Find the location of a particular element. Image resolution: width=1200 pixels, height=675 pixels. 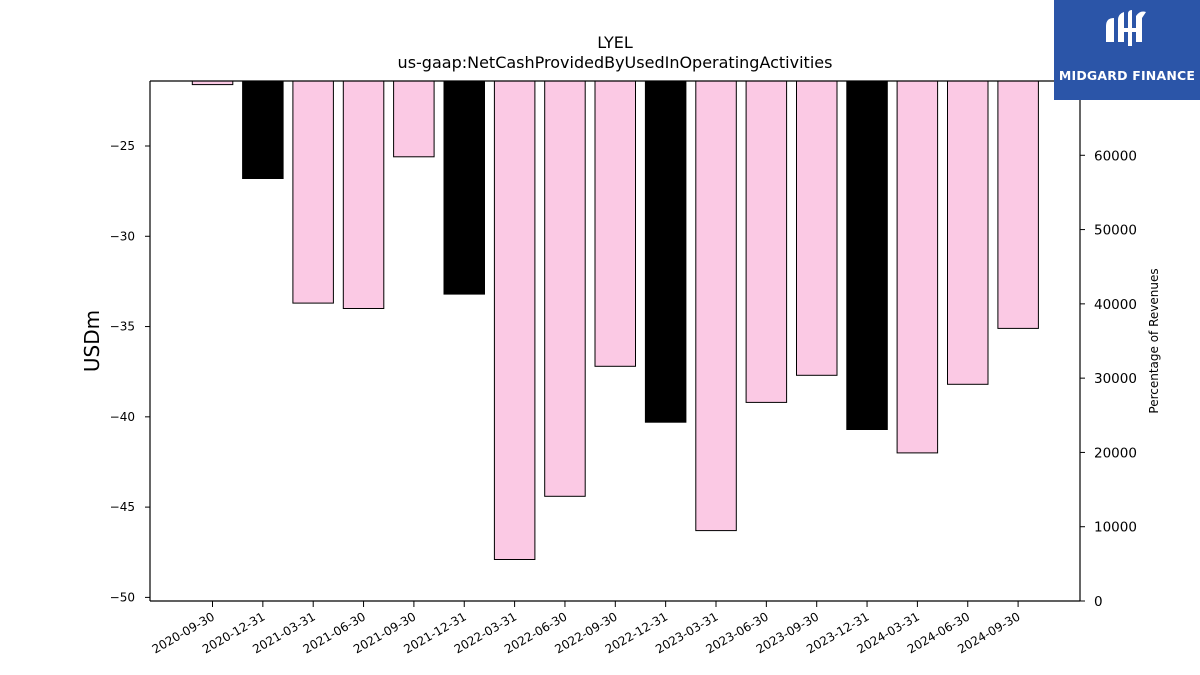

y-tick-label: −25 is located at coordinates (122, 146).